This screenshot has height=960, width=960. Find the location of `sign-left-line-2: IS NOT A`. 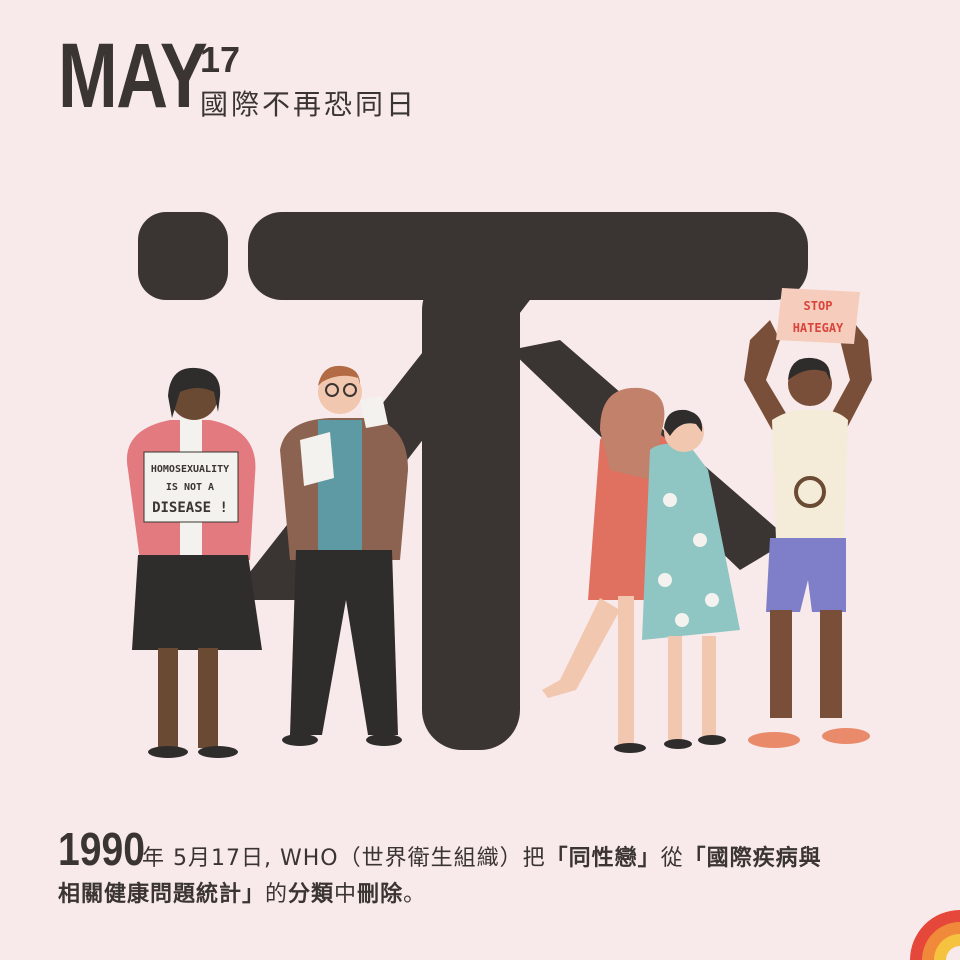

sign-left-line-2: IS NOT A is located at coordinates (190, 487).